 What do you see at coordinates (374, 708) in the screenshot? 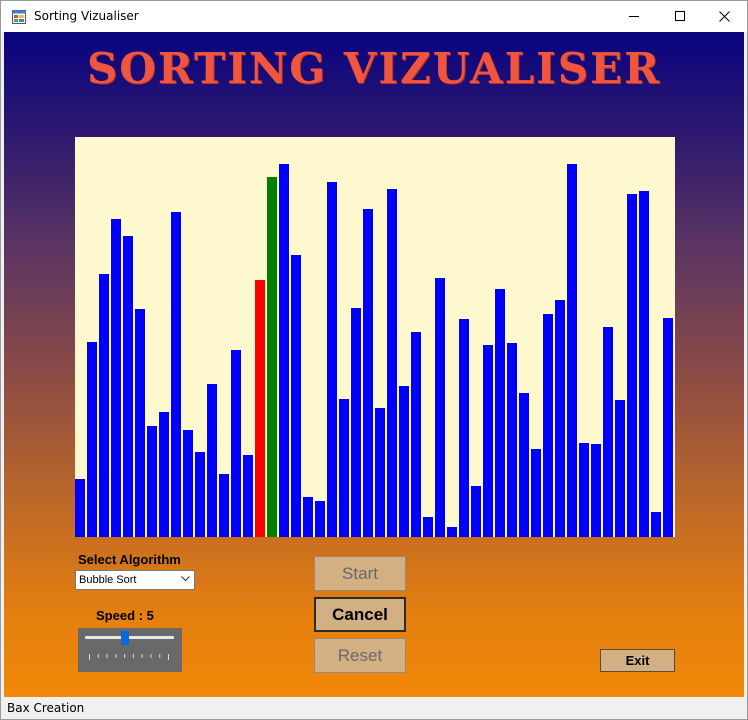
I see `status-bar: Bax Creation` at bounding box center [374, 708].